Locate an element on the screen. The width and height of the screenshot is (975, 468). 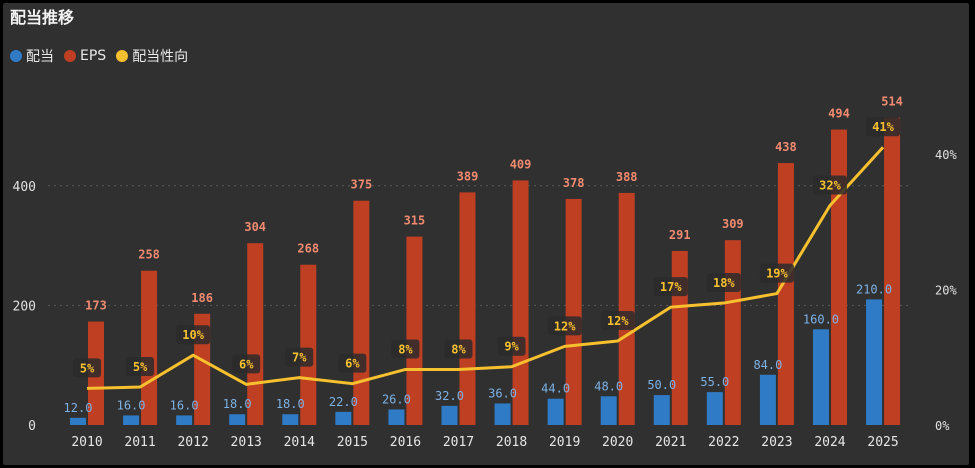
label-payout-2010: 5% is located at coordinates (87, 368).